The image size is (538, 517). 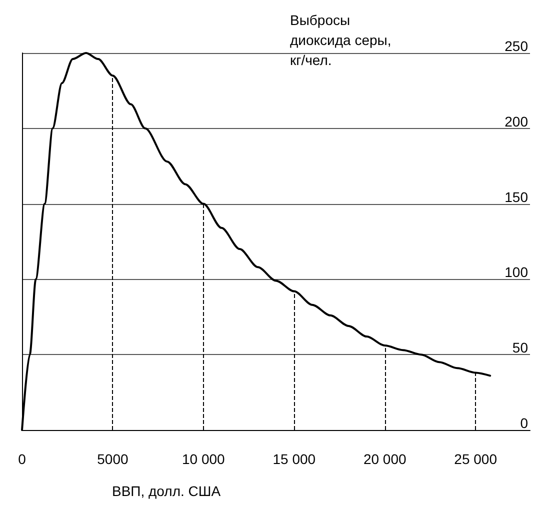 What do you see at coordinates (341, 40) in the screenshot?
I see `y-axis-title: Выбросы диоксида серы, кг/чел.` at bounding box center [341, 40].